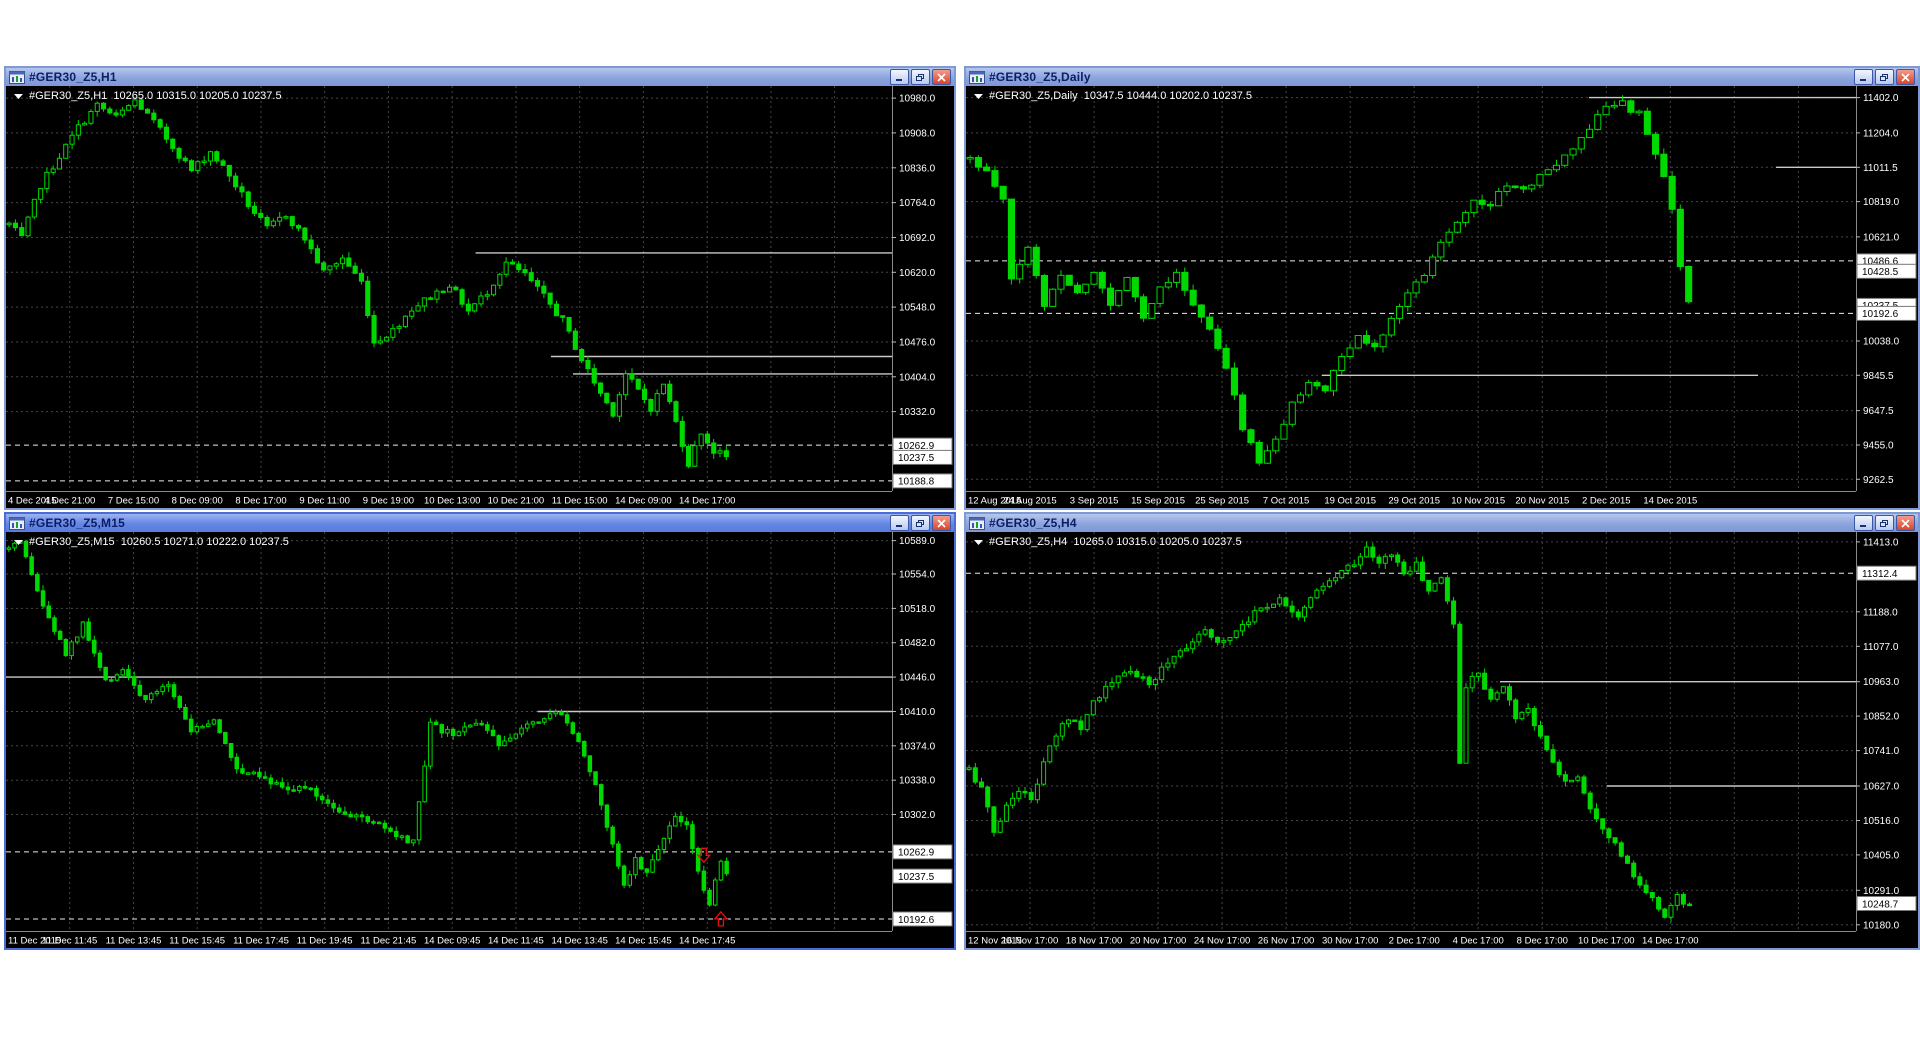 Image resolution: width=1920 pixels, height=1050 pixels. I want to click on svg-text: 10627.0, so click(1881, 787).